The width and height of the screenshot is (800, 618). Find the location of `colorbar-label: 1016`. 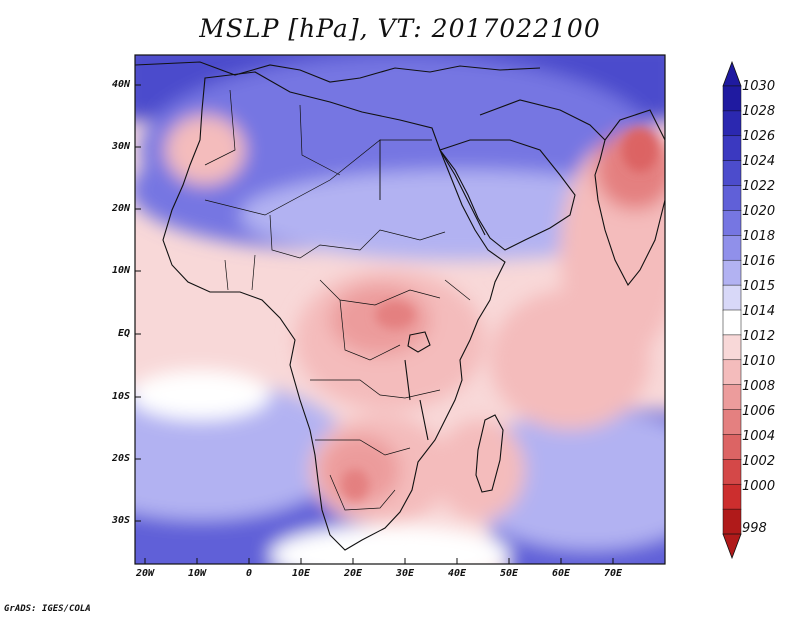

colorbar-label: 1016 is located at coordinates (759, 261).